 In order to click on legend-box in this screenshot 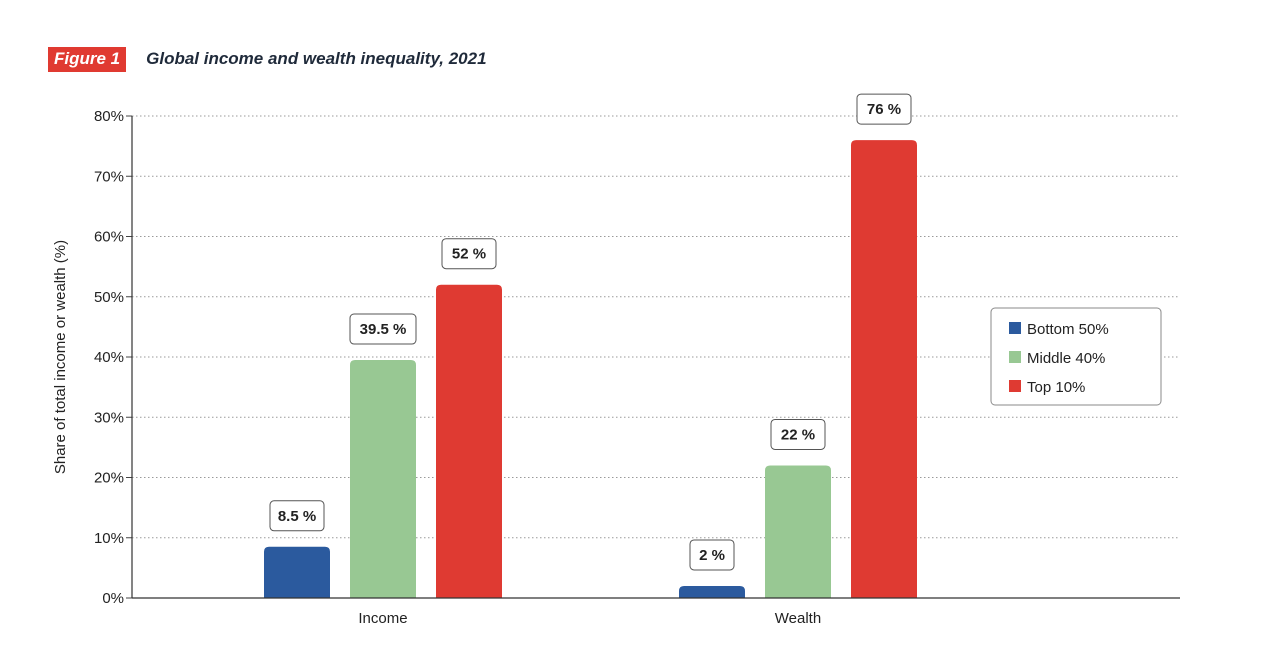, I will do `click(1076, 356)`.